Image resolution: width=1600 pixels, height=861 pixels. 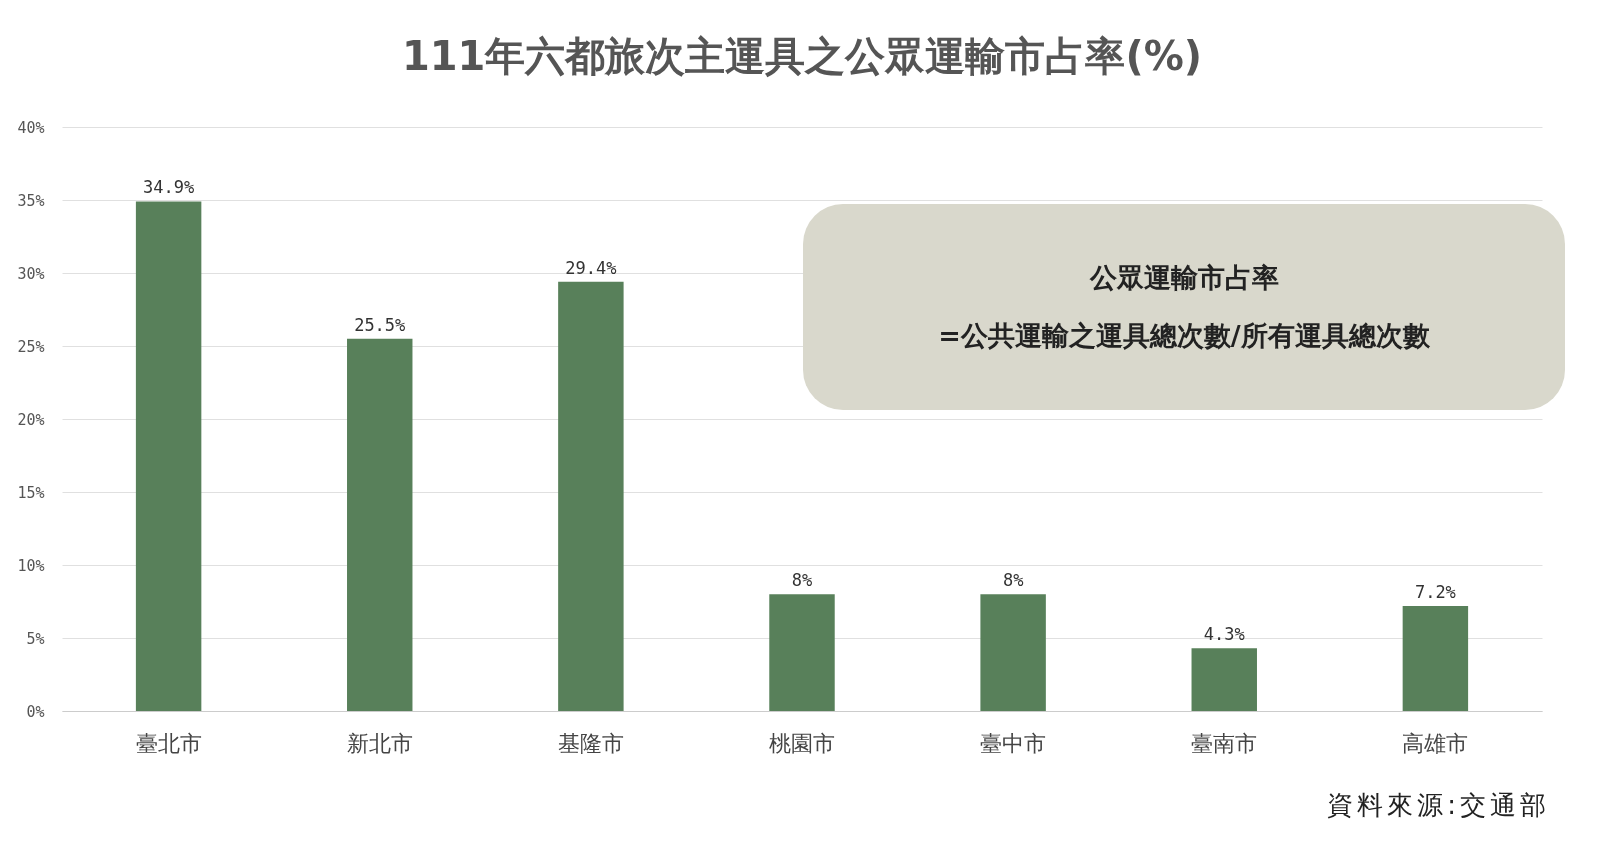 What do you see at coordinates (1224, 743) in the screenshot?
I see `x-tick-label: 臺南市` at bounding box center [1224, 743].